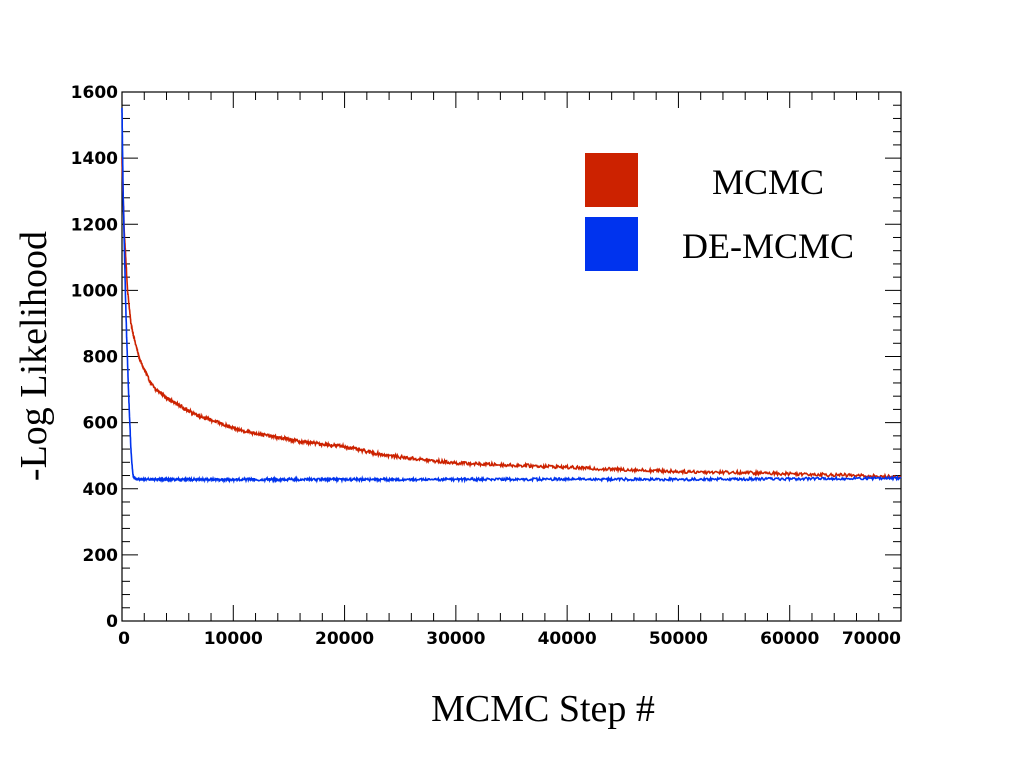 The height and width of the screenshot is (768, 1024). Describe the element at coordinates (455, 639) in the screenshot. I see `x-tick-label: 30000` at that location.